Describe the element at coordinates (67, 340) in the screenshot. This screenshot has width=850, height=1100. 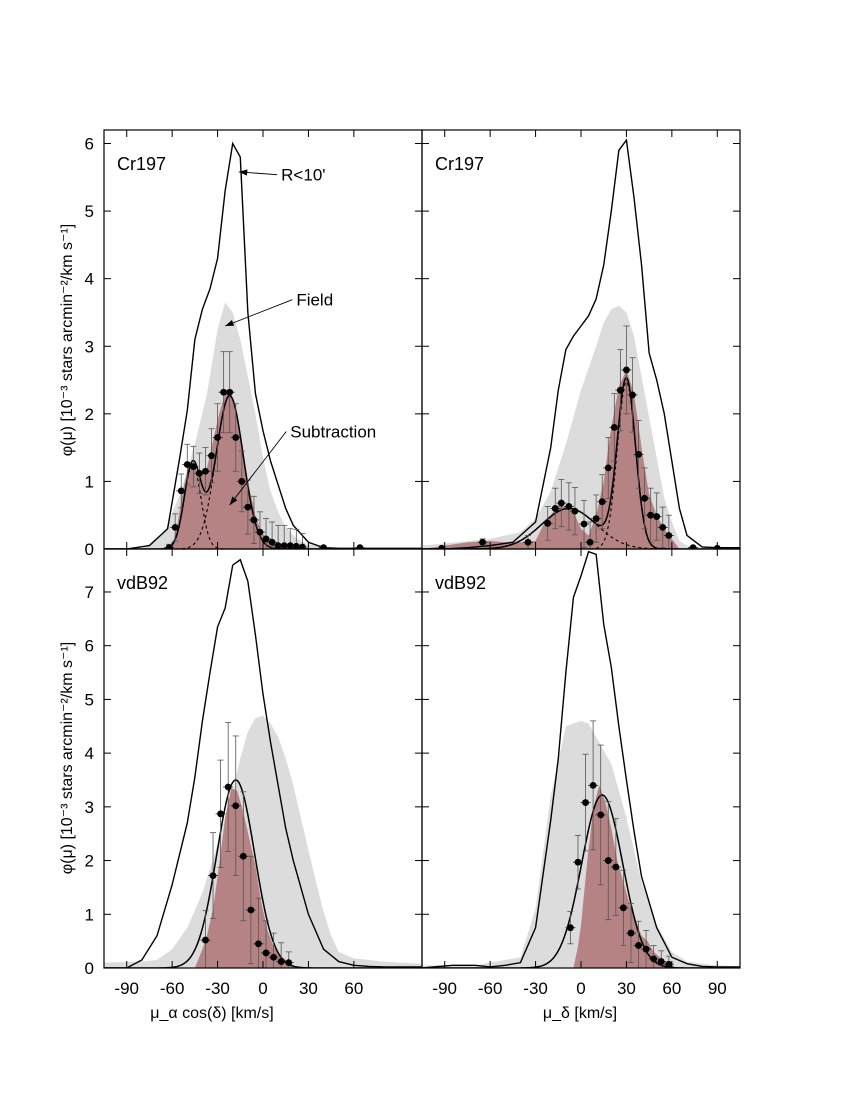
I see `y-axis-label-top: φ(μ) [10⁻³ stars arcmin⁻²/km s⁻¹]` at that location.